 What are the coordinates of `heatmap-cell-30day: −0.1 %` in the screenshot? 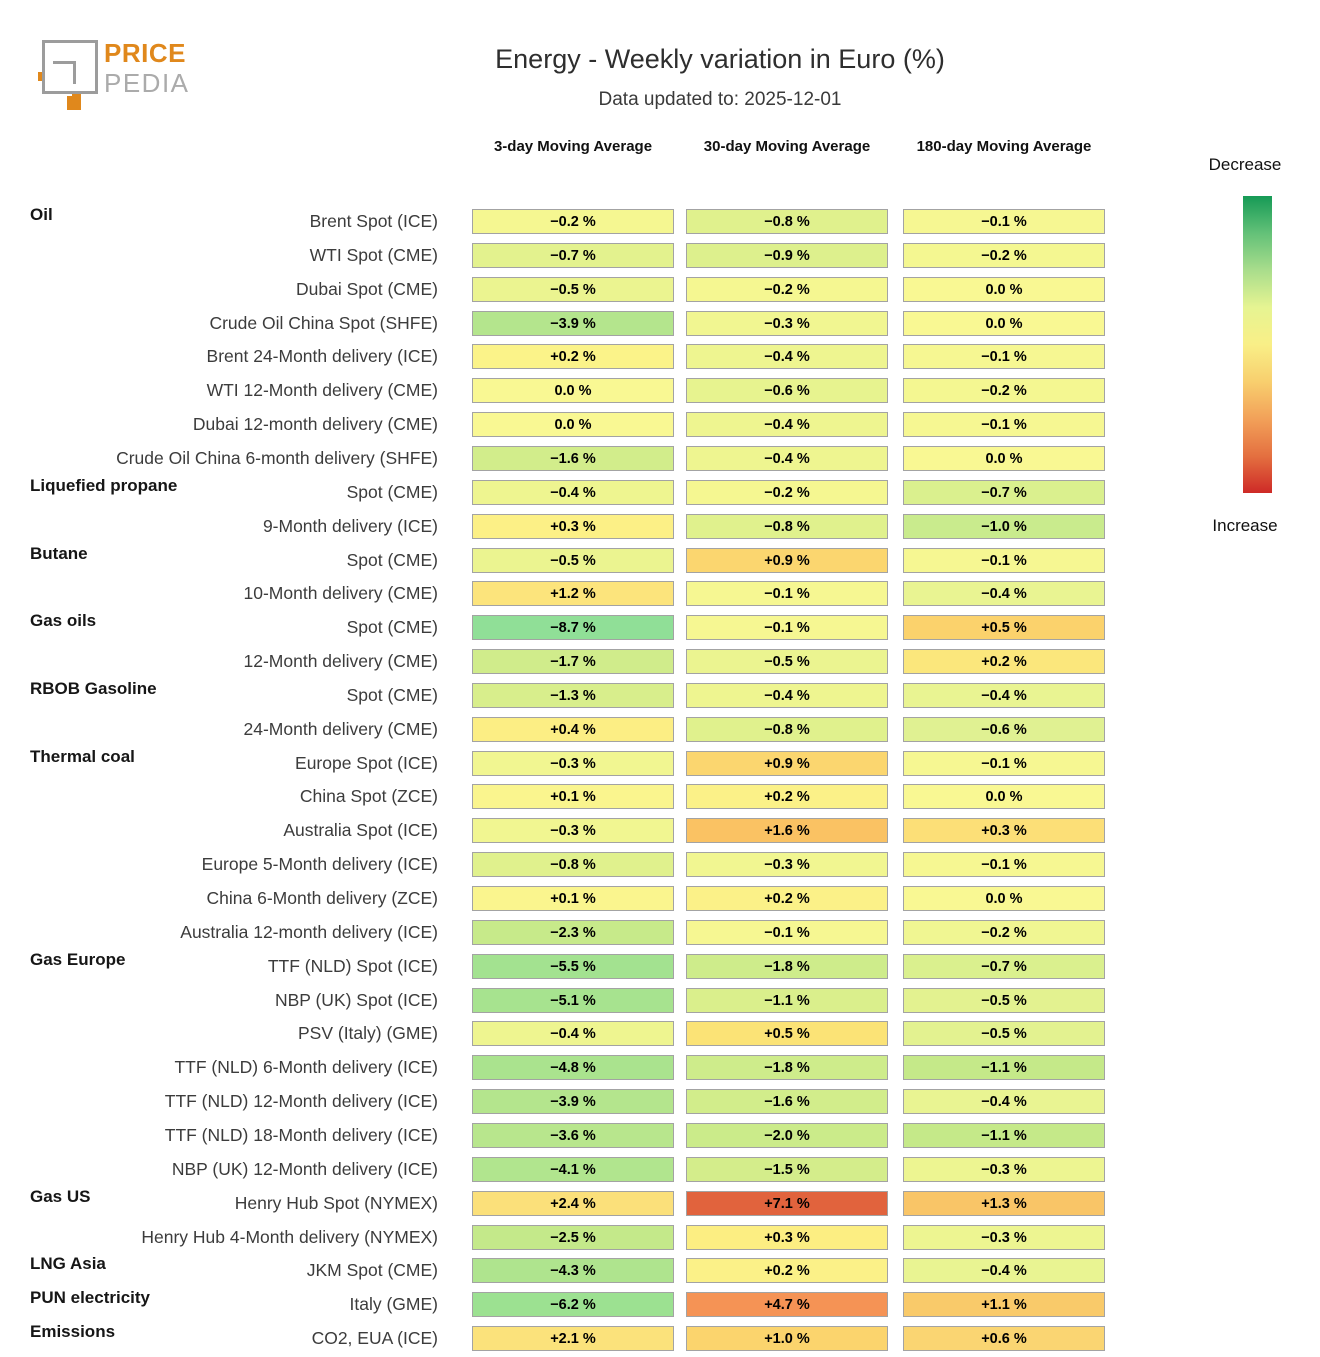 It's located at (787, 628).